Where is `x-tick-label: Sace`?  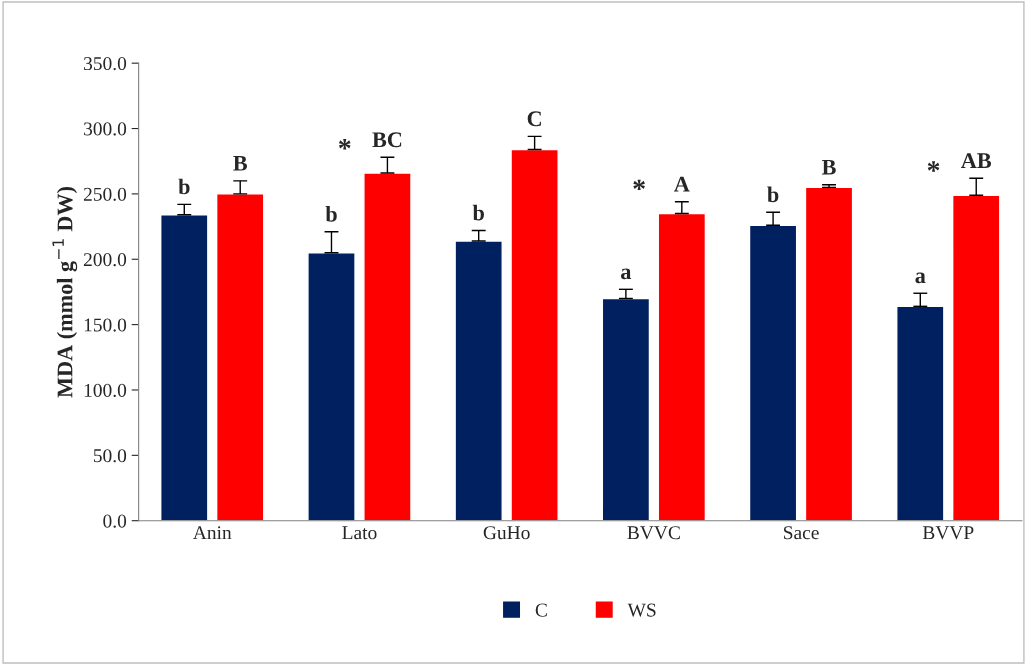
x-tick-label: Sace is located at coordinates (801, 533).